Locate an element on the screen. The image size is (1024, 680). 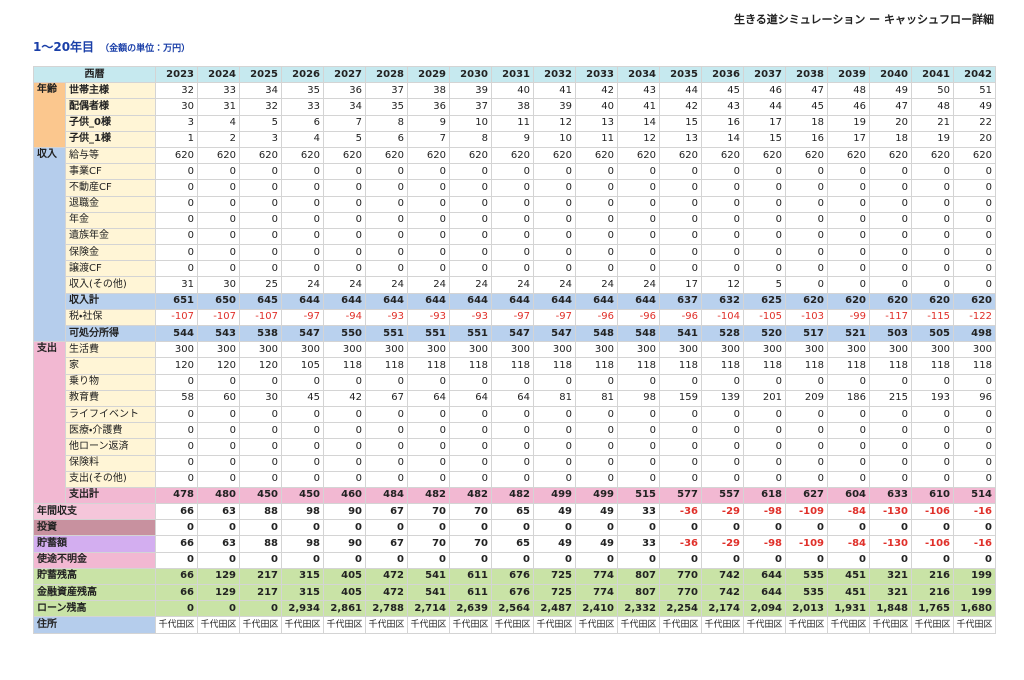
value-cell: 25 is located at coordinates (260, 285).